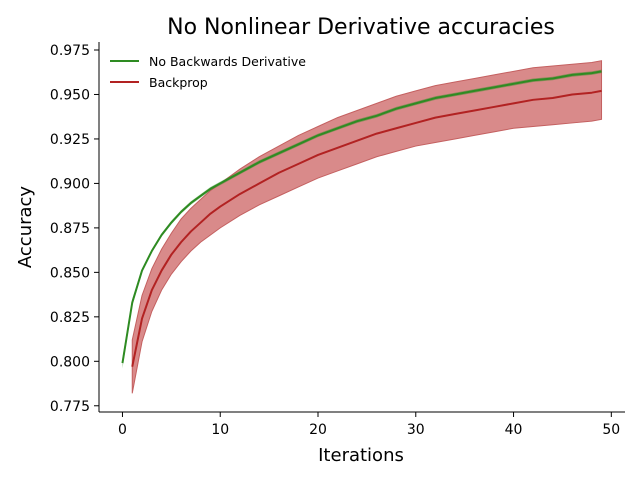 This screenshot has width=640, height=480. Describe the element at coordinates (70, 318) in the screenshot. I see `y-tick-label: 0.825` at that location.